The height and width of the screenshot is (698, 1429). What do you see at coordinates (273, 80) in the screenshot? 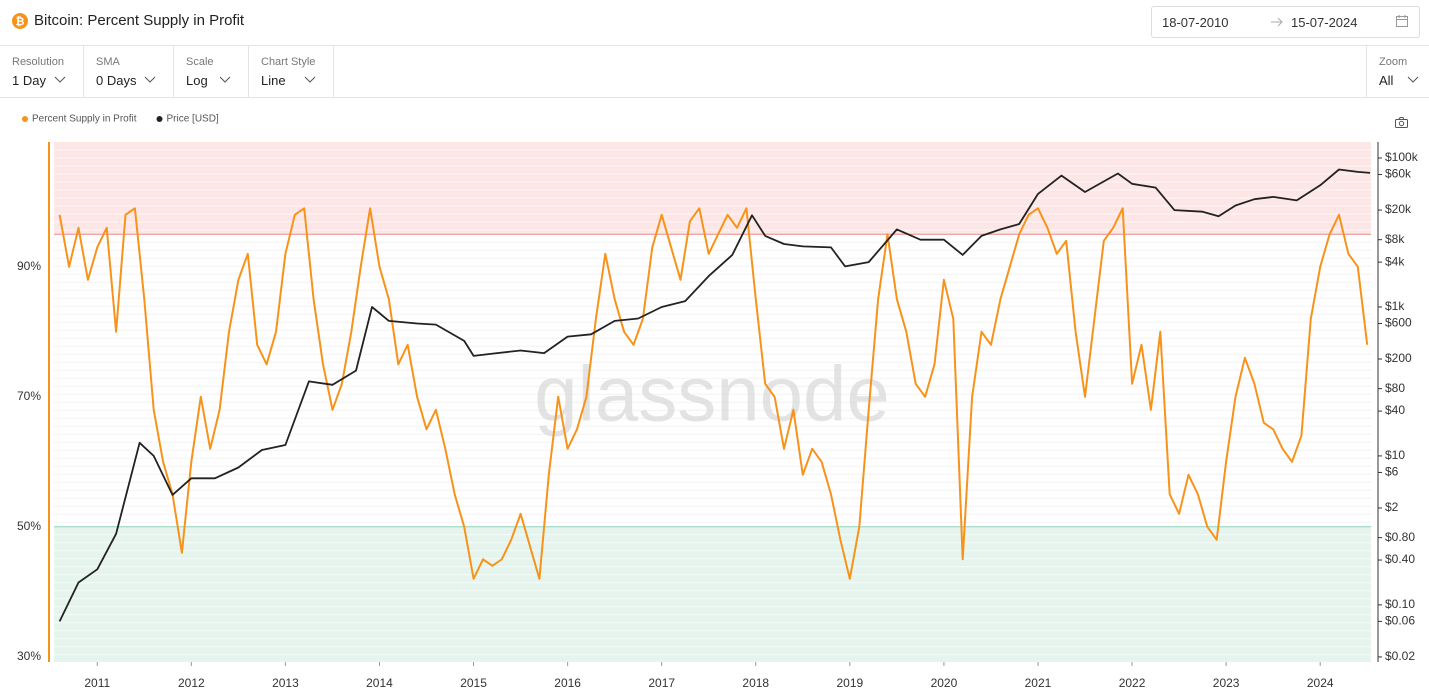
I see `control-value: Line` at bounding box center [273, 80].